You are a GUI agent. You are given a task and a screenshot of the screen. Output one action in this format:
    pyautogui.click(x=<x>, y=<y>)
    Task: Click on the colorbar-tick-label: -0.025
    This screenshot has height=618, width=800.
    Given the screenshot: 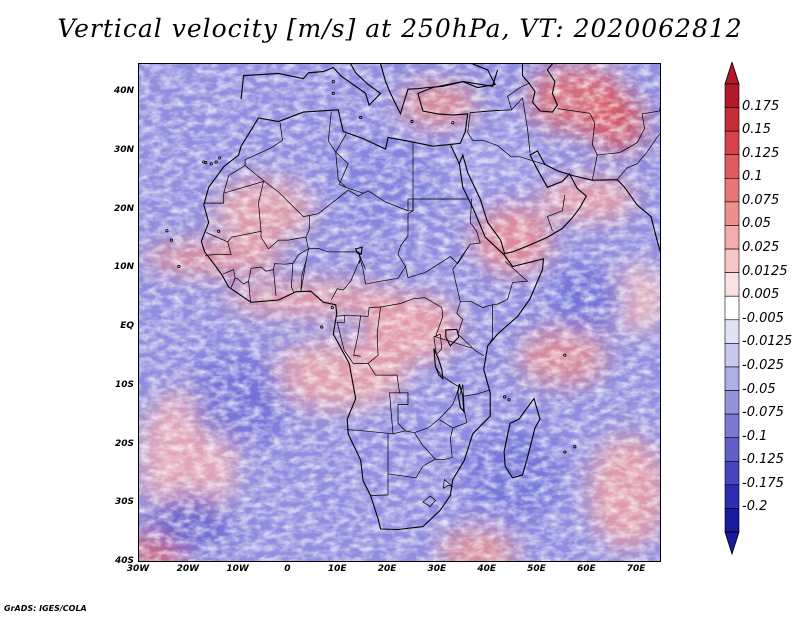 What is the action you would take?
    pyautogui.click(x=763, y=365)
    